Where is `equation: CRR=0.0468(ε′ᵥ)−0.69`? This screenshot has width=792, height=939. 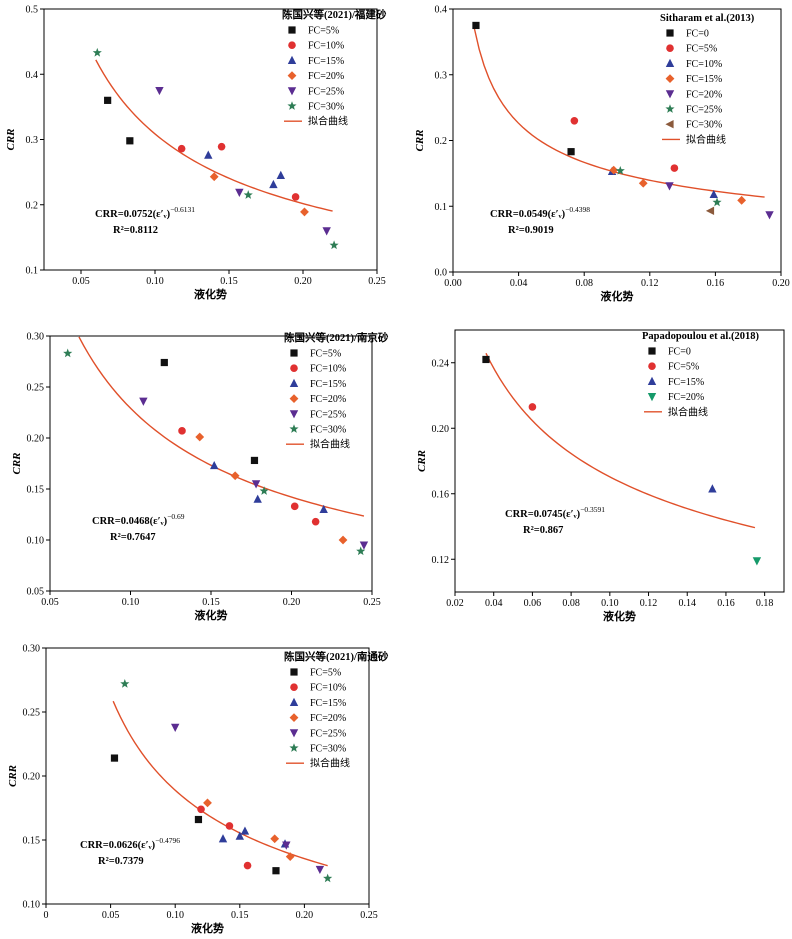
equation: CRR=0.0468(ε′ᵥ)−0.69 is located at coordinates (138, 519).